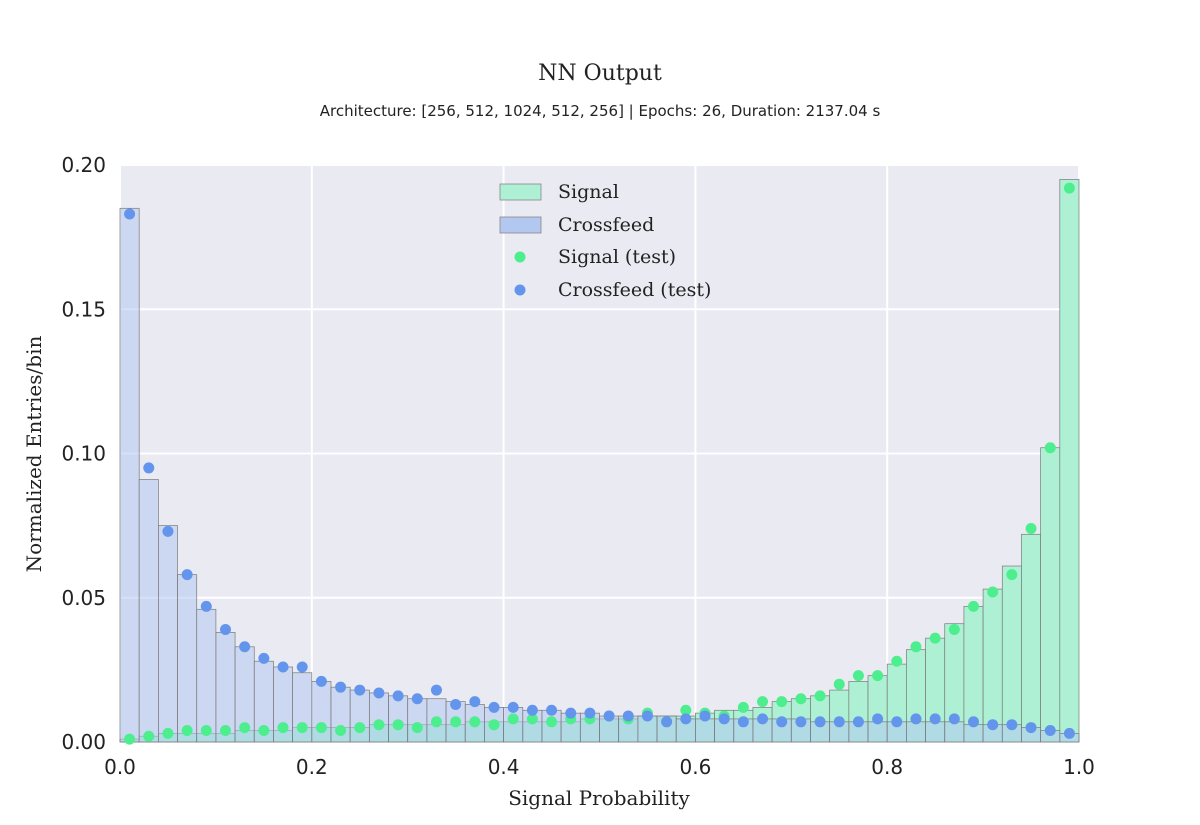 This screenshot has height=825, width=1200. What do you see at coordinates (695, 767) in the screenshot?
I see `x-tick-label: 0.6` at bounding box center [695, 767].